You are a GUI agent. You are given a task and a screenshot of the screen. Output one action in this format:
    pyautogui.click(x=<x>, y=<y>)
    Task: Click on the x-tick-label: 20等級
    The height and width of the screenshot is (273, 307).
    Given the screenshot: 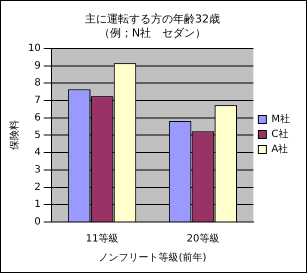 What is the action you would take?
    pyautogui.click(x=203, y=238)
    